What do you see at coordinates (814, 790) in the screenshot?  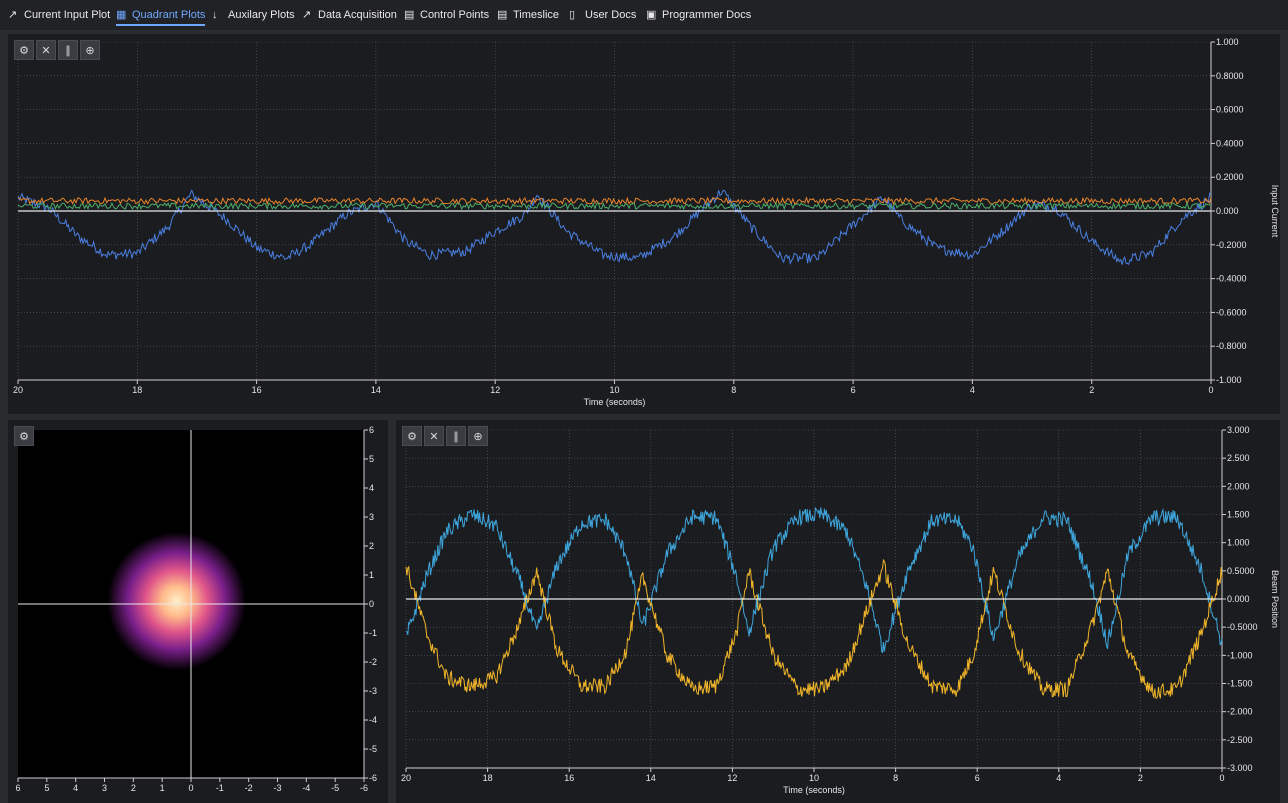 I see `x-axis-title: Time (seconds)` at bounding box center [814, 790].